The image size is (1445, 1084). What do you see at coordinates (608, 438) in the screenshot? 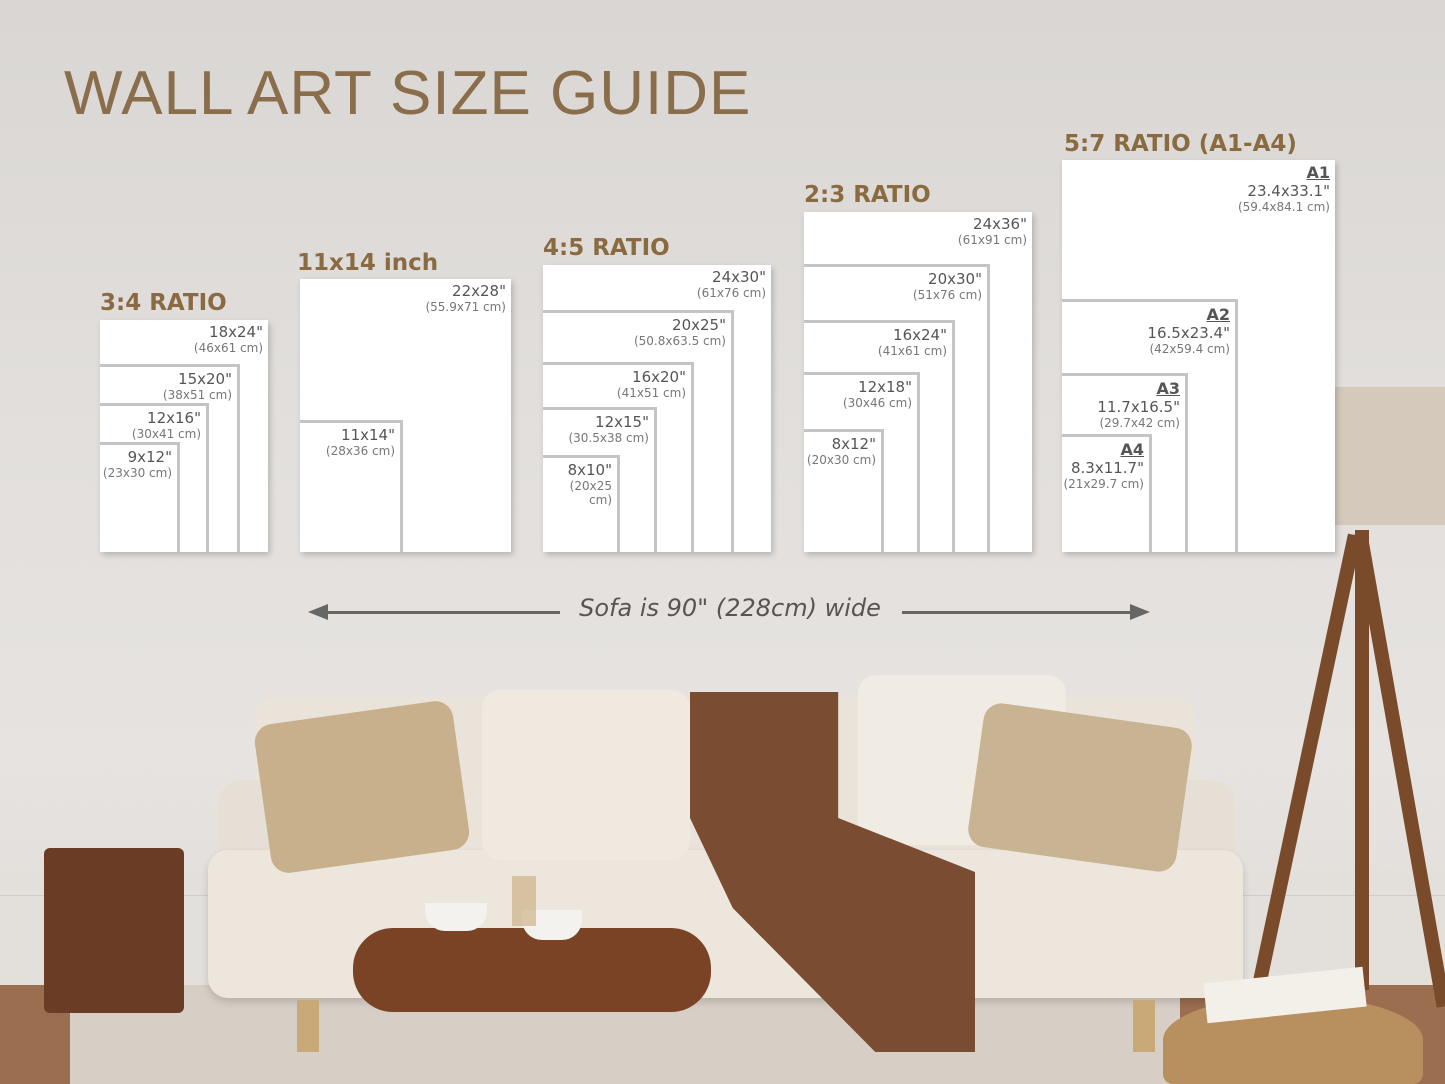
I see `size-cm: (30.5x38 cm)` at bounding box center [608, 438].